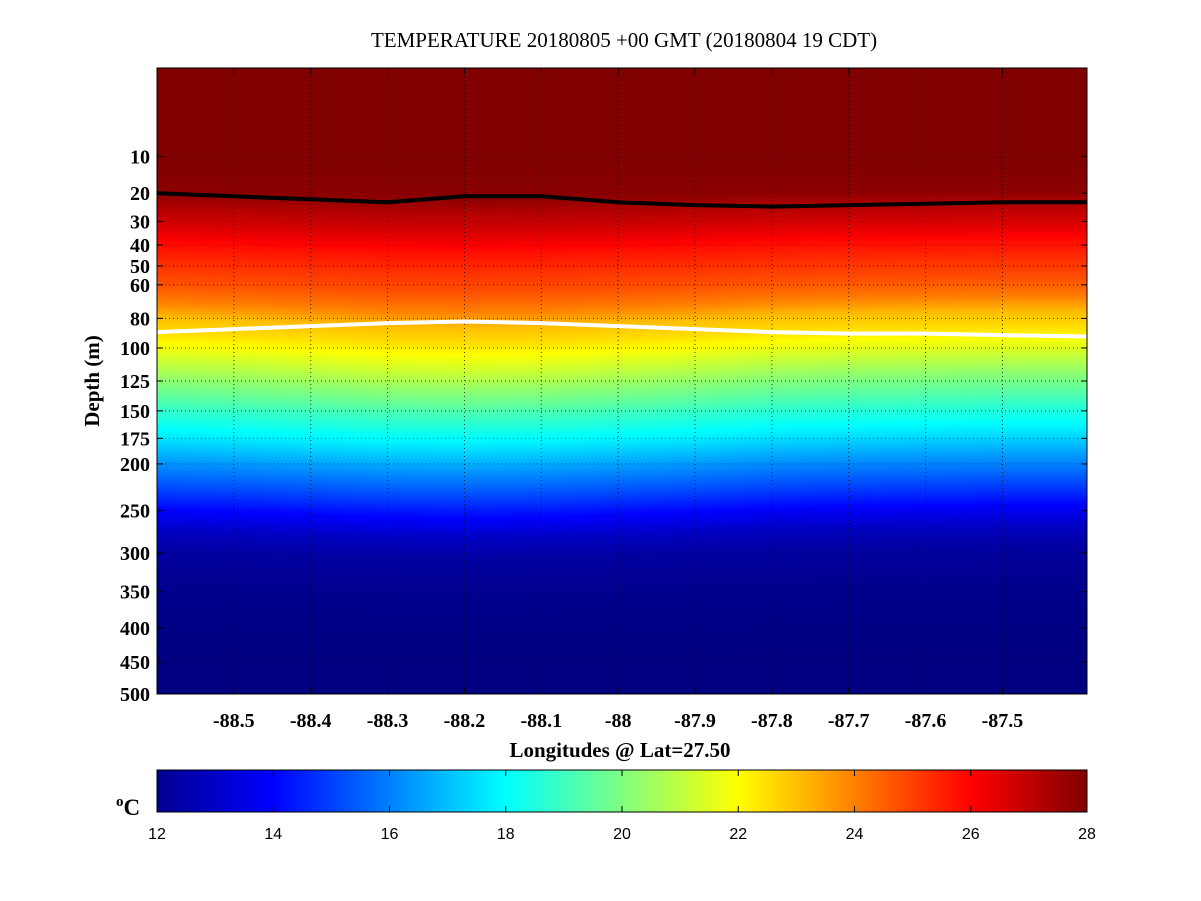 The image size is (1201, 901). What do you see at coordinates (1003, 721) in the screenshot?
I see `x-tick-label: -87.5` at bounding box center [1003, 721].